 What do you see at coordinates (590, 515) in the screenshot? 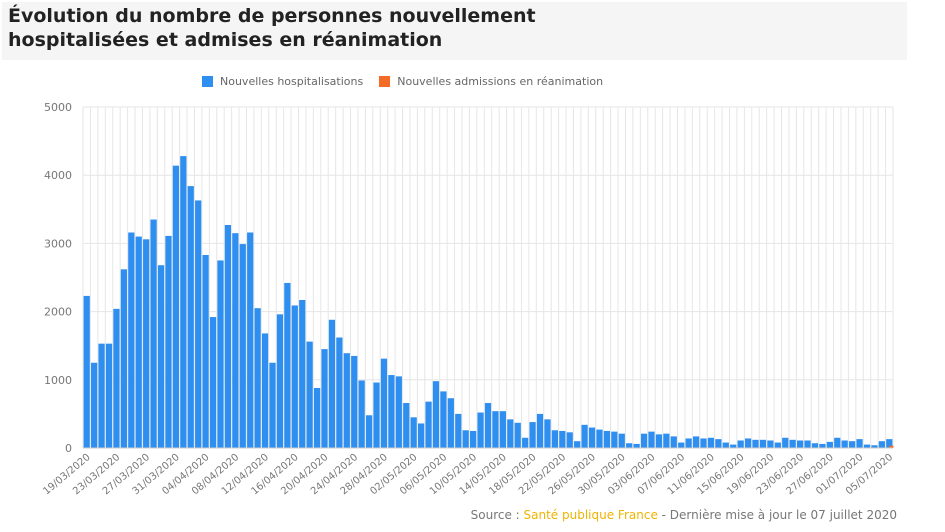
I see `footer-source-link: Santé publique France` at bounding box center [590, 515].